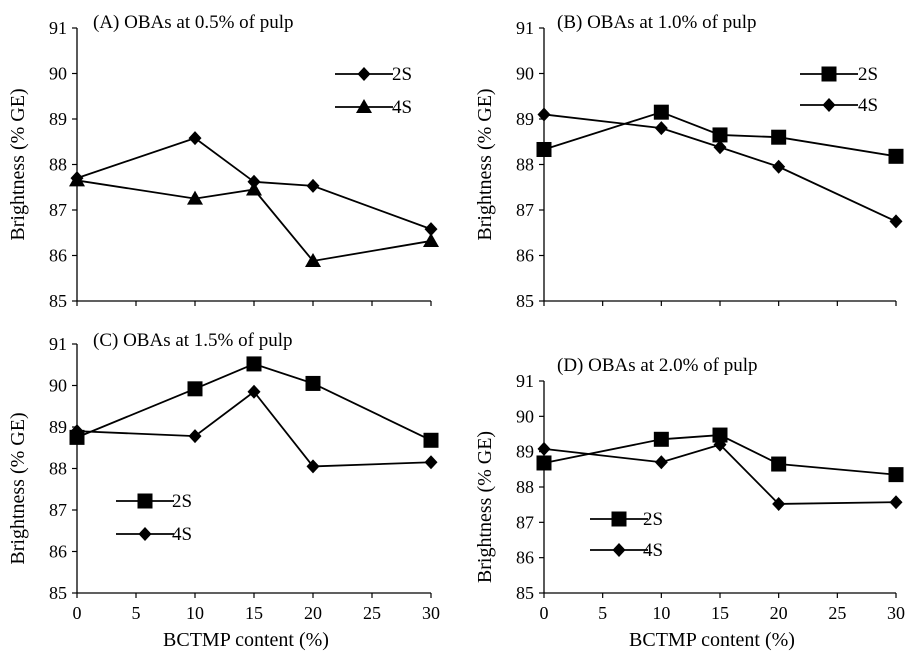 The image size is (906, 654). Describe the element at coordinates (896, 613) in the screenshot. I see `x-tick-label: 30` at that location.